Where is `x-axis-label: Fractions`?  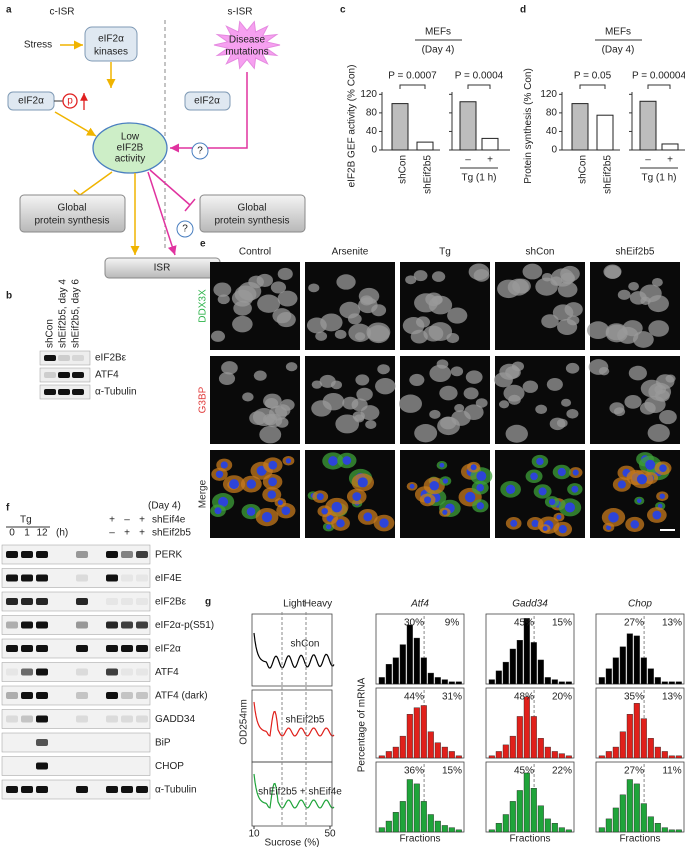
x-axis-label: Fractions is located at coordinates (419, 839).